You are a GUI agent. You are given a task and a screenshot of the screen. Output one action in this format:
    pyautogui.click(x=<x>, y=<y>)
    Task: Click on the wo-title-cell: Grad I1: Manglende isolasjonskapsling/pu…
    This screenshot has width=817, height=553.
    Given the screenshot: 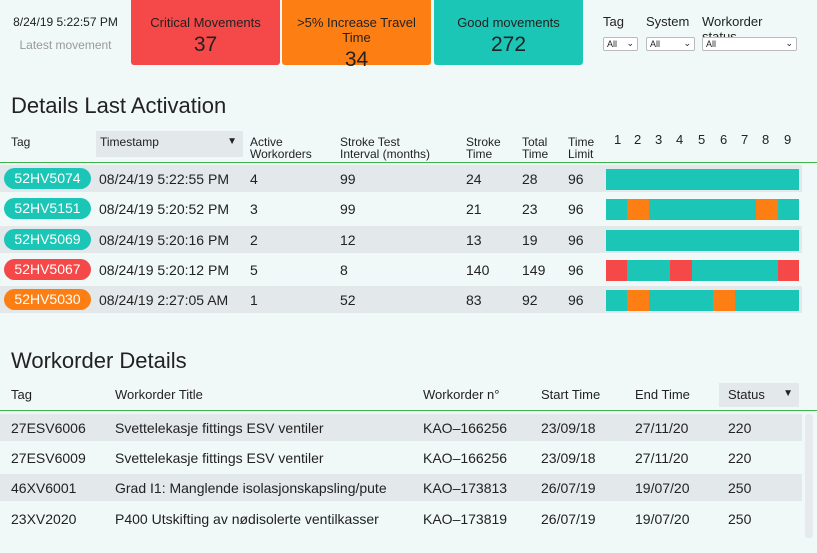 What is the action you would take?
    pyautogui.click(x=251, y=488)
    